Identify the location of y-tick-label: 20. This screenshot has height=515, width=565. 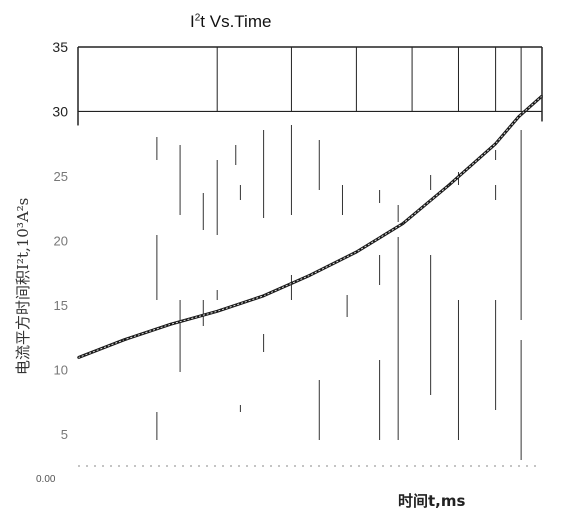
(61, 240).